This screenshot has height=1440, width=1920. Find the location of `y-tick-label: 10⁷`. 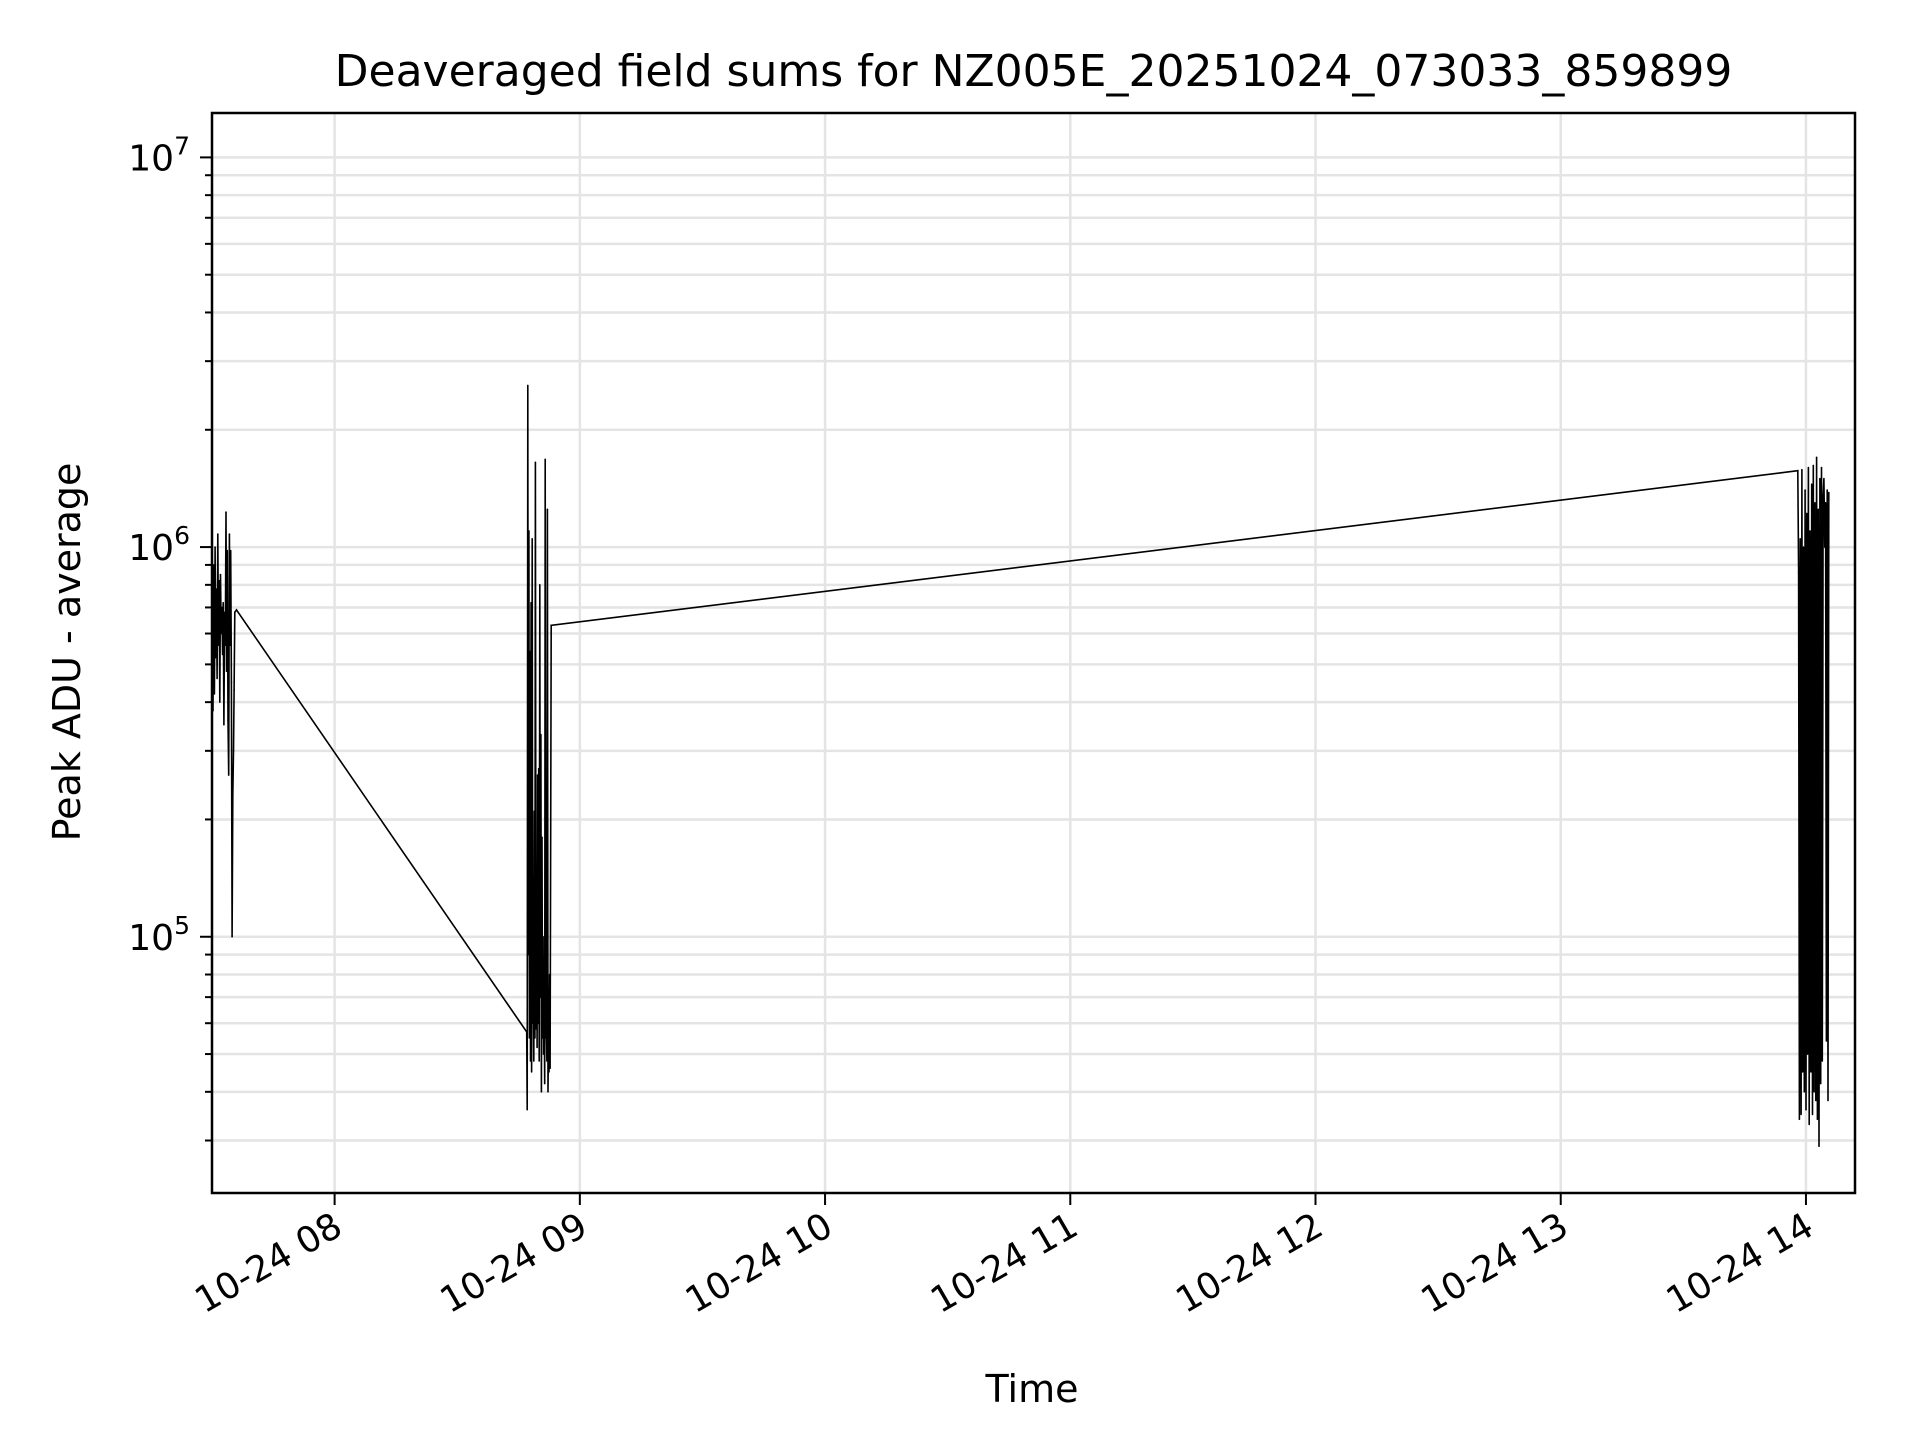

y-tick-label: 10⁷ is located at coordinates (159, 155).